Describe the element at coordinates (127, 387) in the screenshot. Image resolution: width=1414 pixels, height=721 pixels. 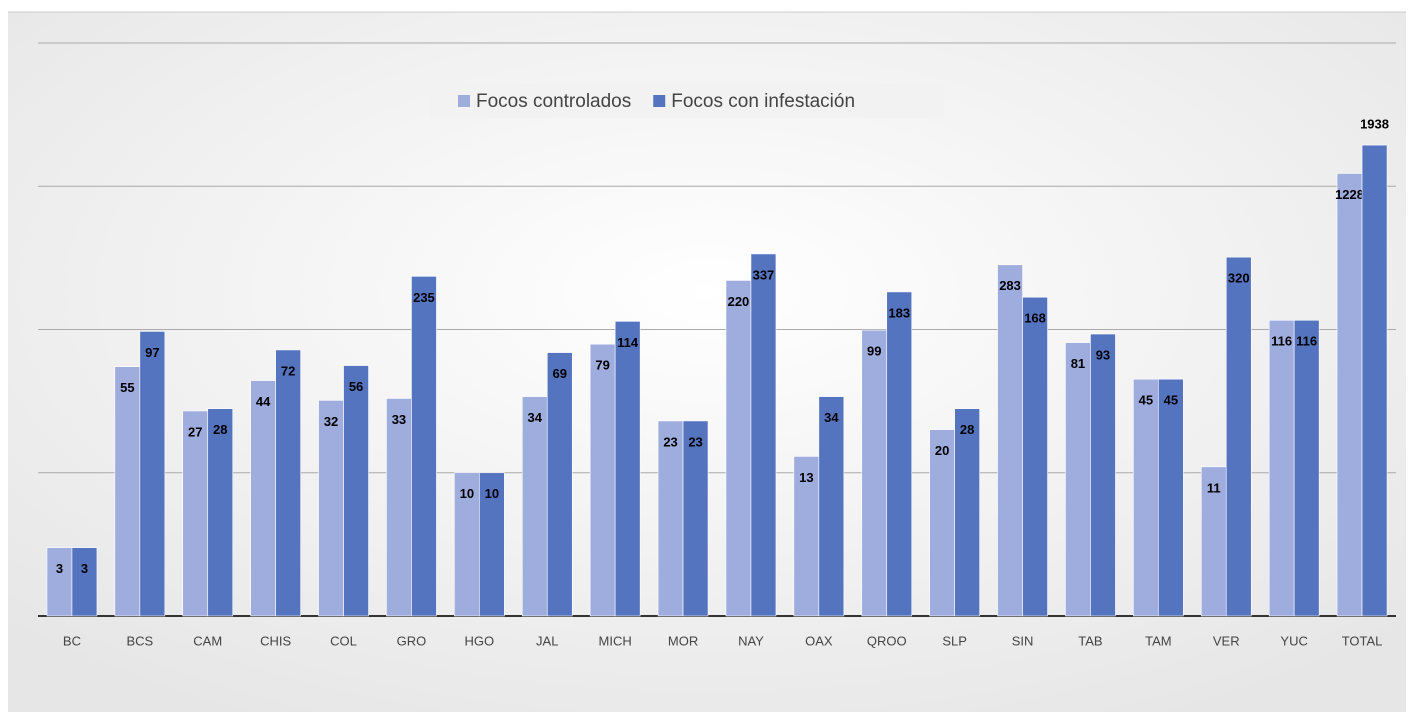
I see `data-label: 55` at that location.